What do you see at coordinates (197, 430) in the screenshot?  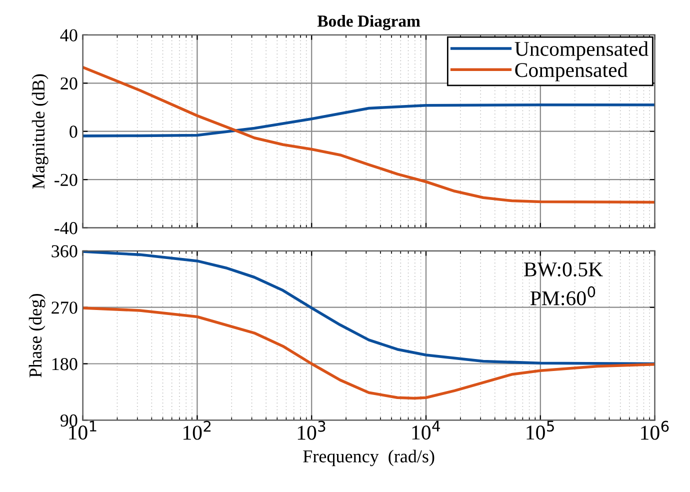 I see `x-tick-label: 10$^{2}$` at bounding box center [197, 430].